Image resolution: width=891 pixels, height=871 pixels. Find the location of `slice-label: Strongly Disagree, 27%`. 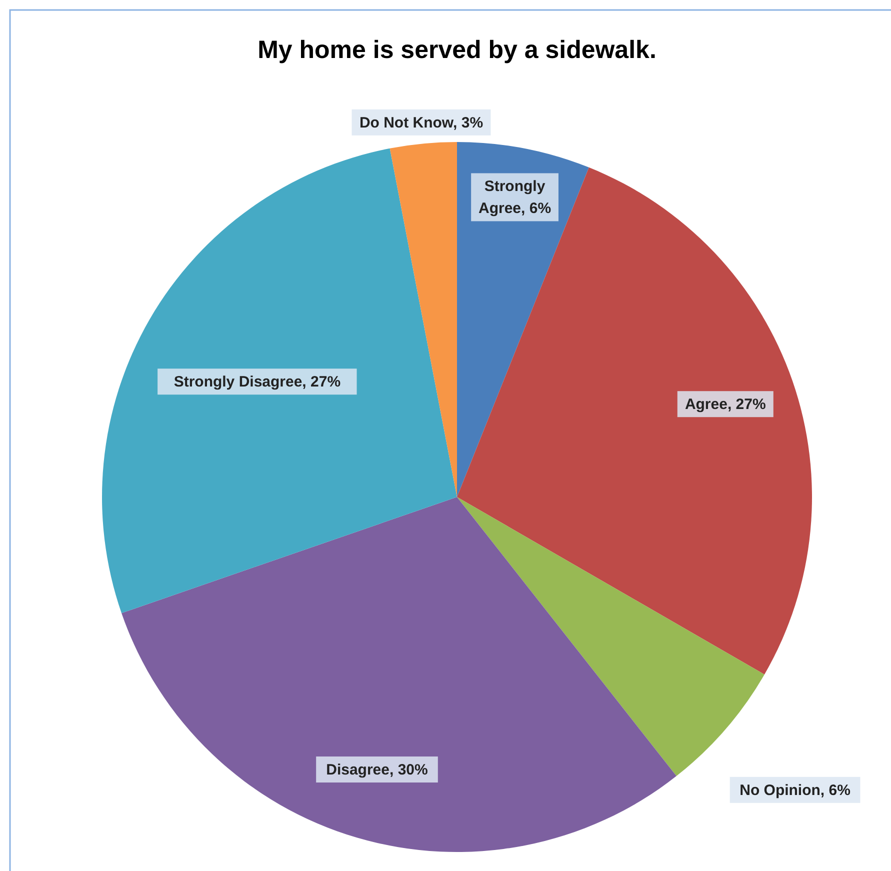

slice-label: Strongly Disagree, 27% is located at coordinates (257, 382).